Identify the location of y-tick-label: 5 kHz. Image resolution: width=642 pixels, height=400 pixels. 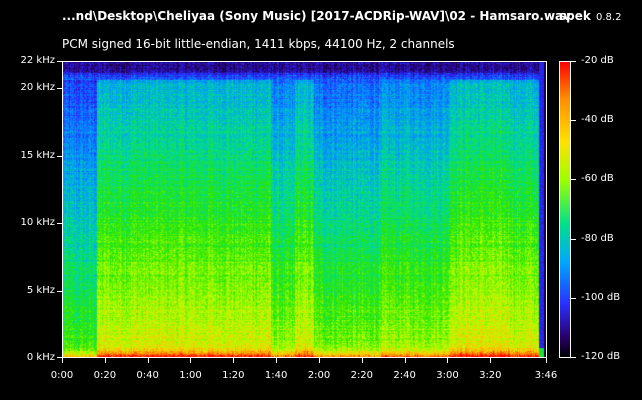
(40, 290).